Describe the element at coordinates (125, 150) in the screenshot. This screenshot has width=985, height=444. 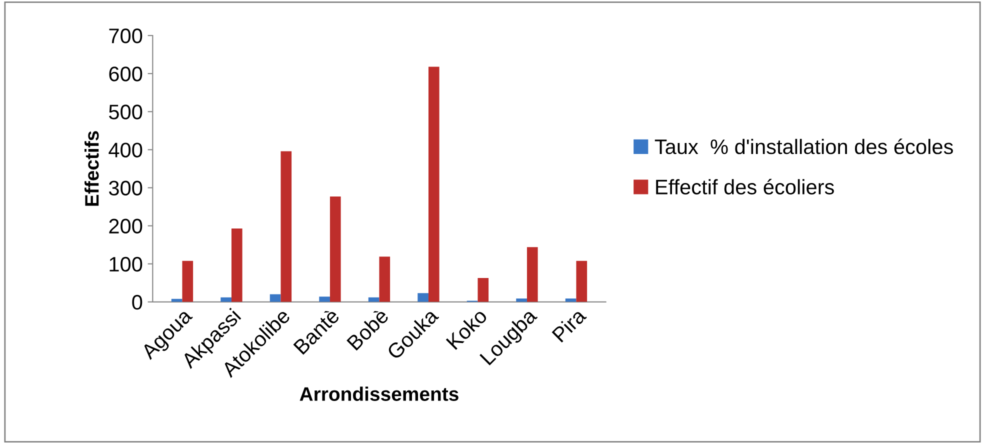
I see `y-tick-label: 400` at that location.